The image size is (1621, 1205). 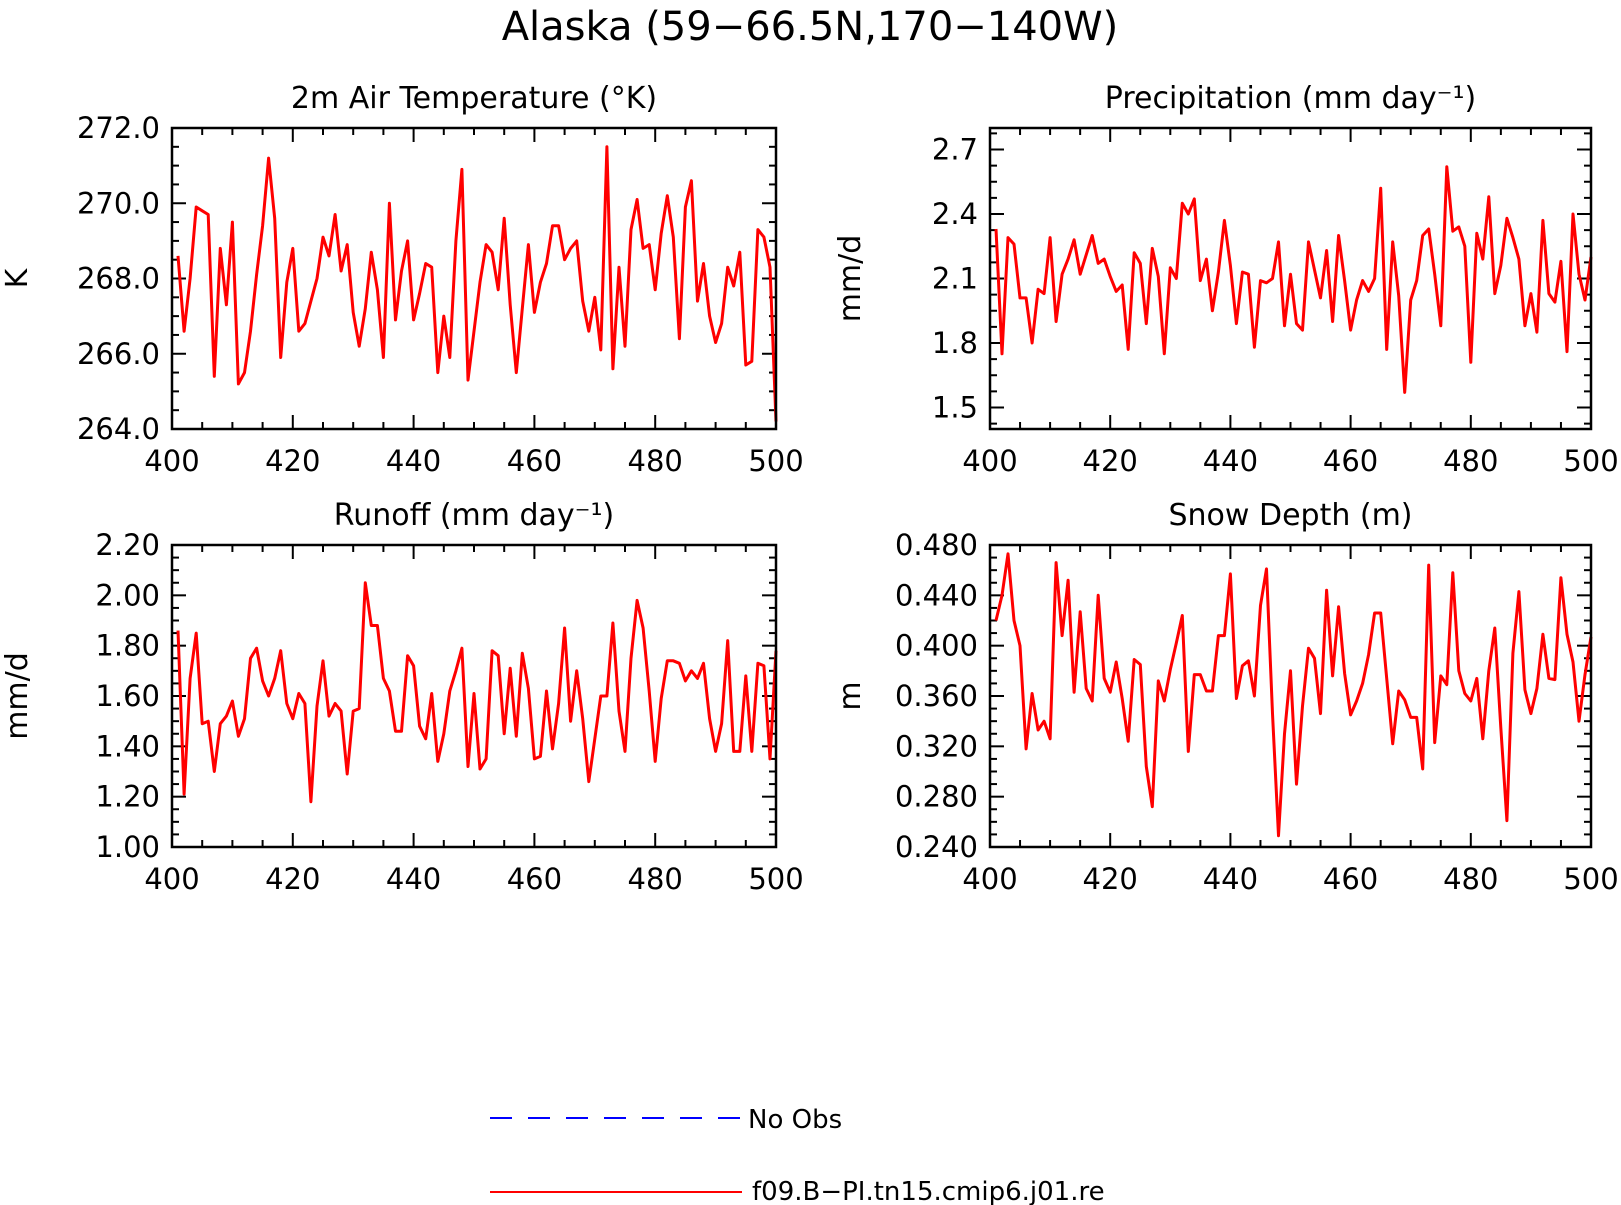 What do you see at coordinates (1110, 879) in the screenshot?
I see `snow-depth-xtick-label: 420` at bounding box center [1110, 879].